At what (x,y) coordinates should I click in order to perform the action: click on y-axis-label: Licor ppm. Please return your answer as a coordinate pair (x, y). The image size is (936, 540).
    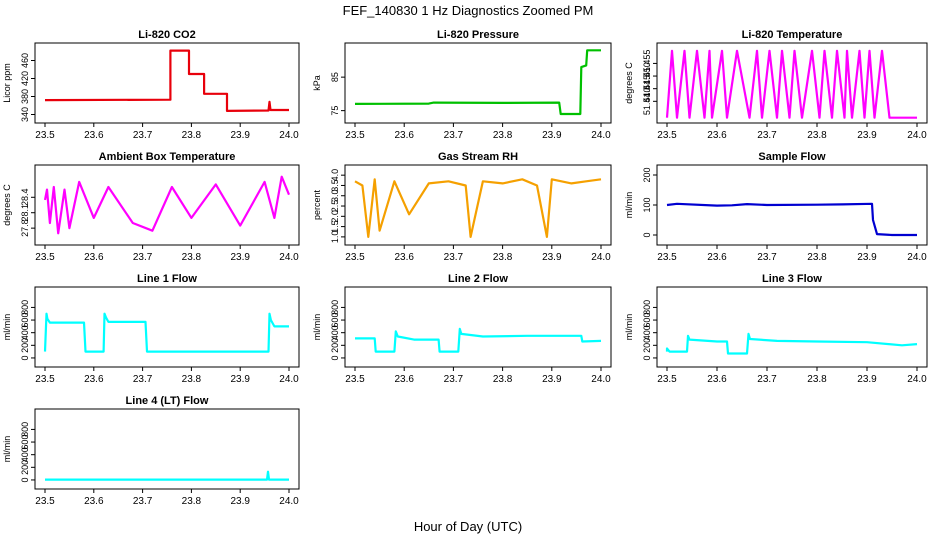
    Looking at the image, I should click on (7, 83).